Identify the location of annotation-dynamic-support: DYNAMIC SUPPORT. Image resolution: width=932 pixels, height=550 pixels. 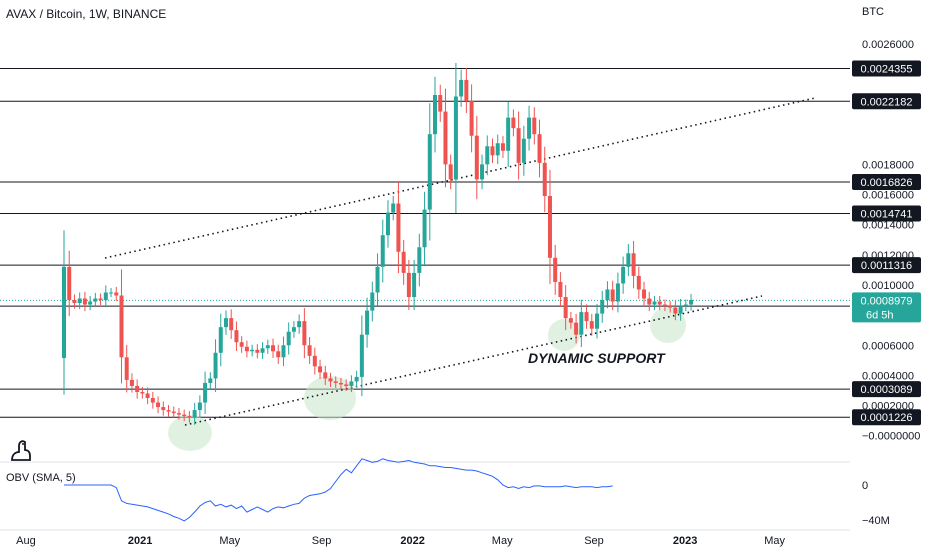
(597, 358).